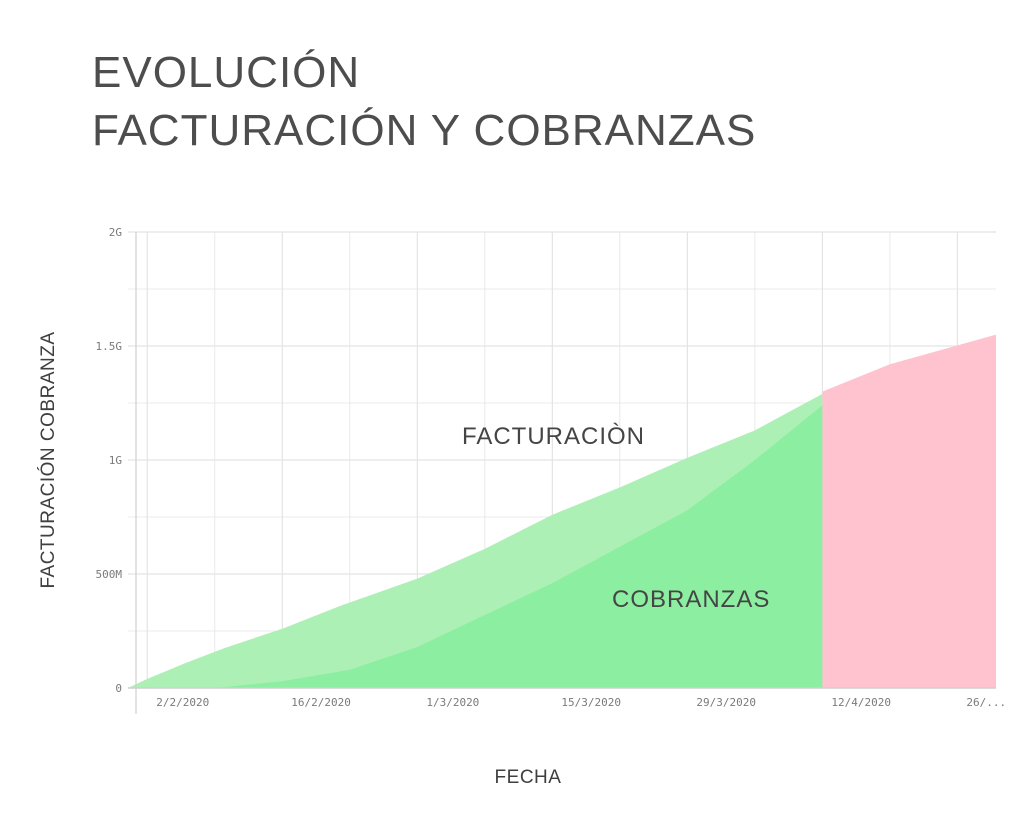 This screenshot has height=820, width=1024. What do you see at coordinates (424, 102) in the screenshot?
I see `chart-title: EVOLUCIÓN FACTURACIÓN Y COBRANZAS` at bounding box center [424, 102].